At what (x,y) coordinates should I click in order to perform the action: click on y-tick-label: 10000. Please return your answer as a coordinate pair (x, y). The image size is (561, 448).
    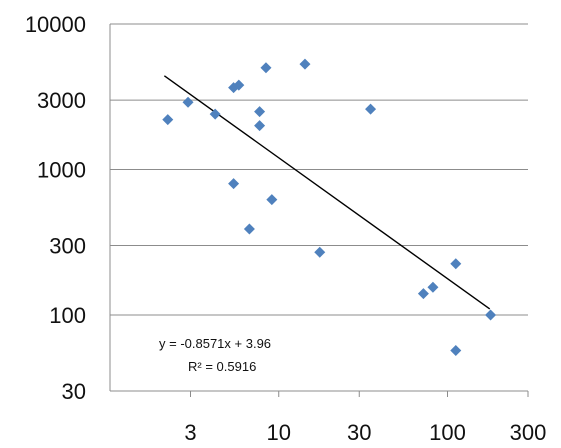
    Looking at the image, I should click on (55, 24).